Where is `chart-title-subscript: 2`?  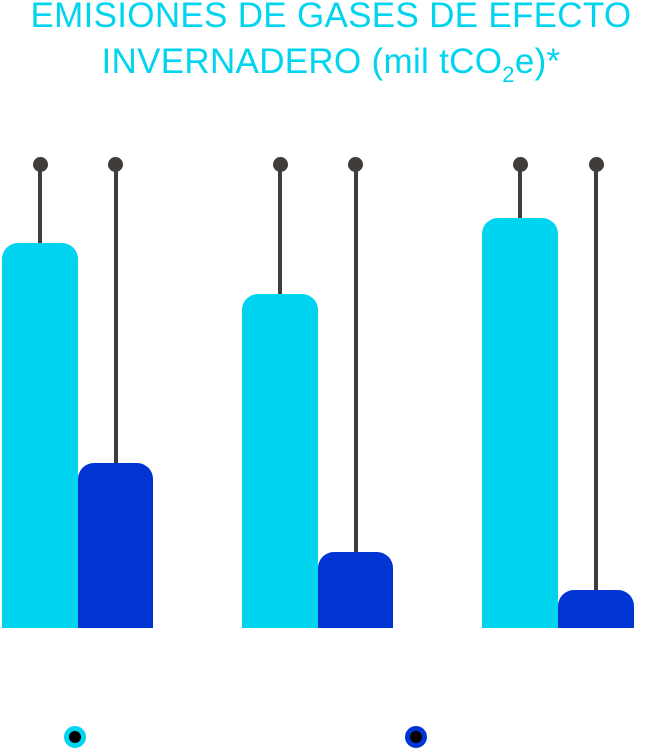
chart-title-subscript: 2 is located at coordinates (508, 74).